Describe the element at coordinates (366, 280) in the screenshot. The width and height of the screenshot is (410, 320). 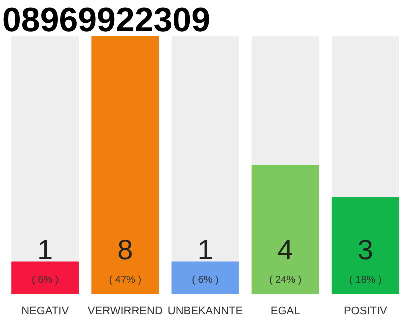
I see `annotation: ( 18% )` at that location.